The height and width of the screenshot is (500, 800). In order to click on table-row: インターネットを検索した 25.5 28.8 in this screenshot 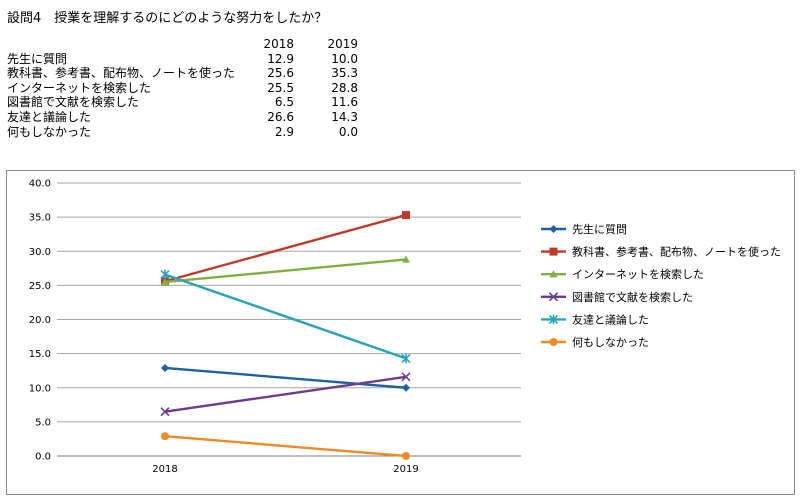, I will do `click(182, 88)`.